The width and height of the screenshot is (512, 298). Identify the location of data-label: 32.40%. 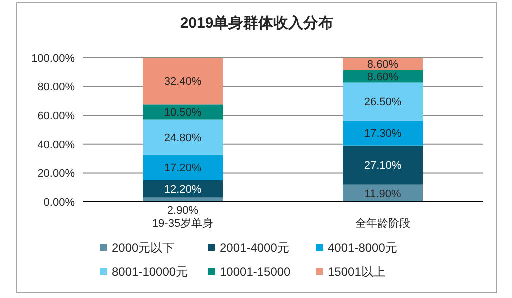
(183, 82).